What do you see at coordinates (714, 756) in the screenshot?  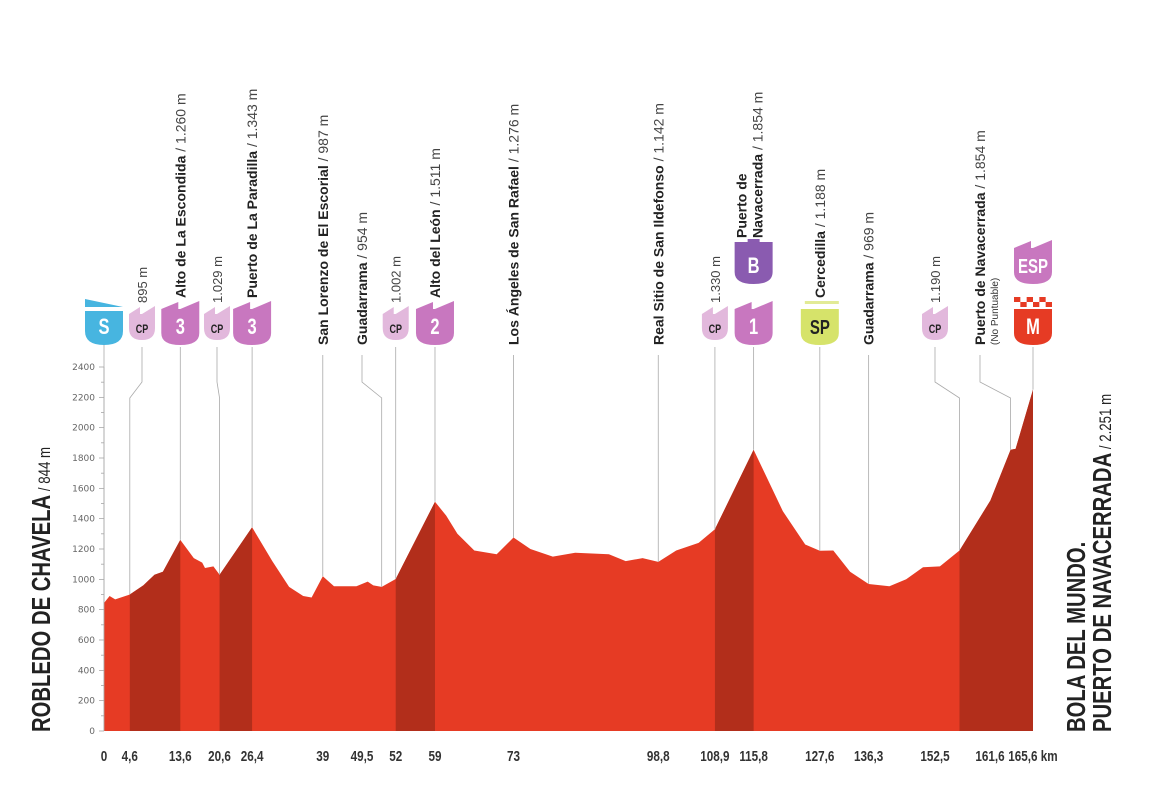 I see `x-tick-label: 108,9` at bounding box center [714, 756].